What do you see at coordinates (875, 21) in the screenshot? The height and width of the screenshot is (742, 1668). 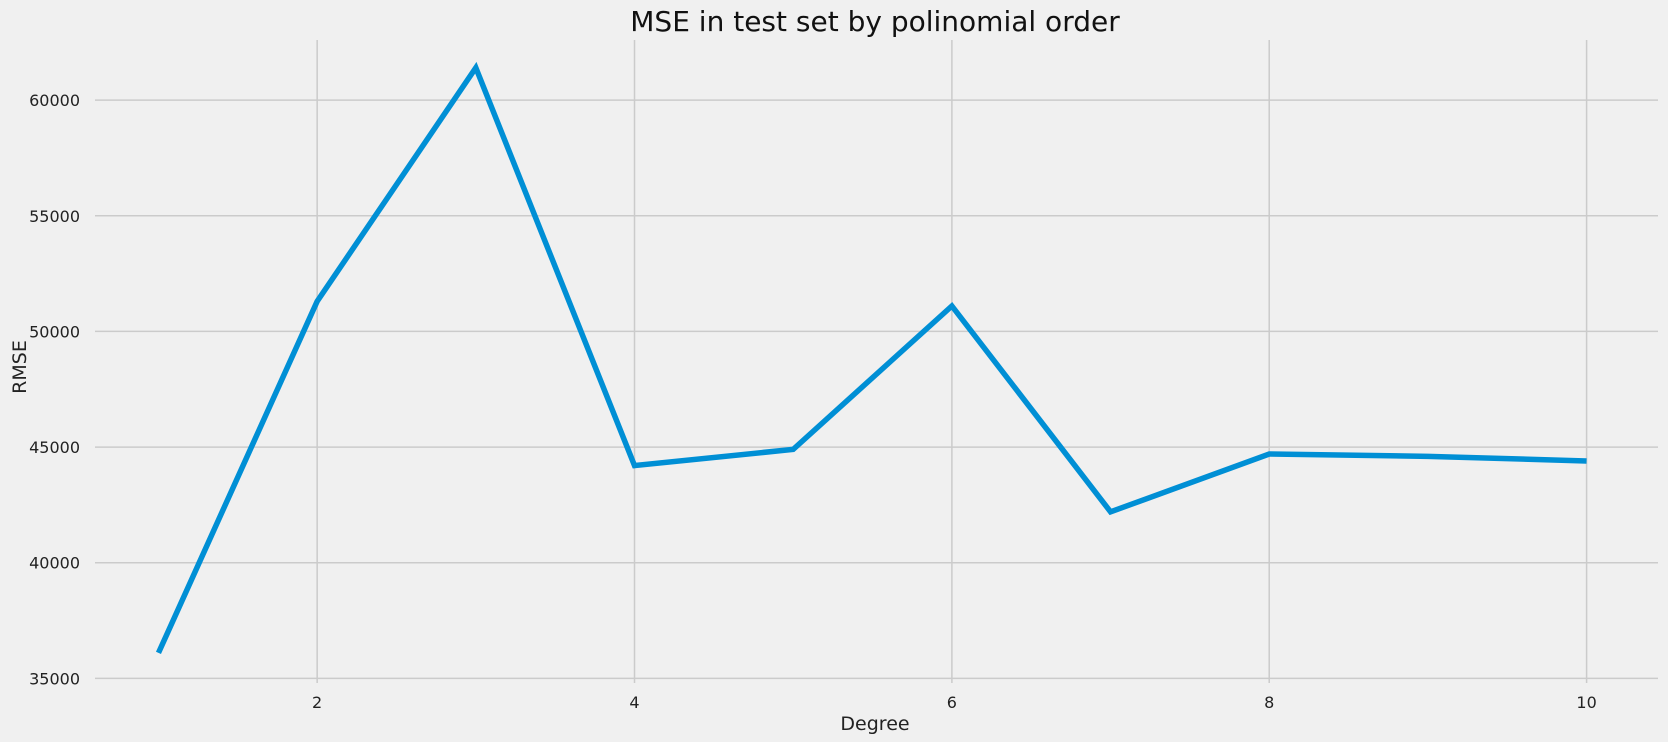 I see `chart-title: MSE in test set by polinomial order` at bounding box center [875, 21].